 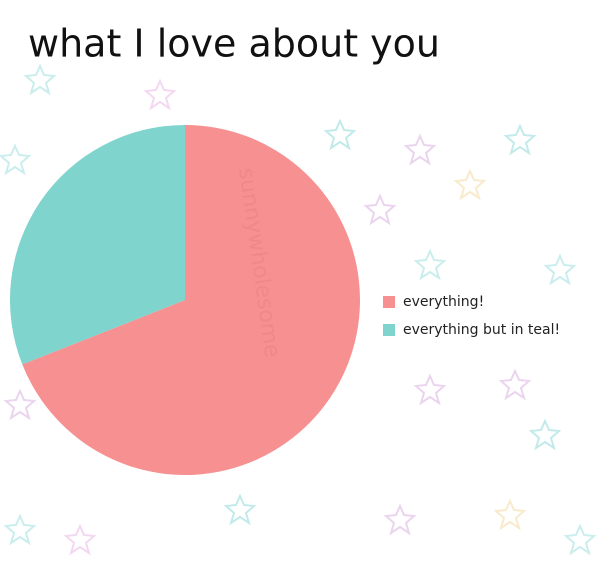 I want to click on legend: everything! everything but in teal!, so click(x=471, y=316).